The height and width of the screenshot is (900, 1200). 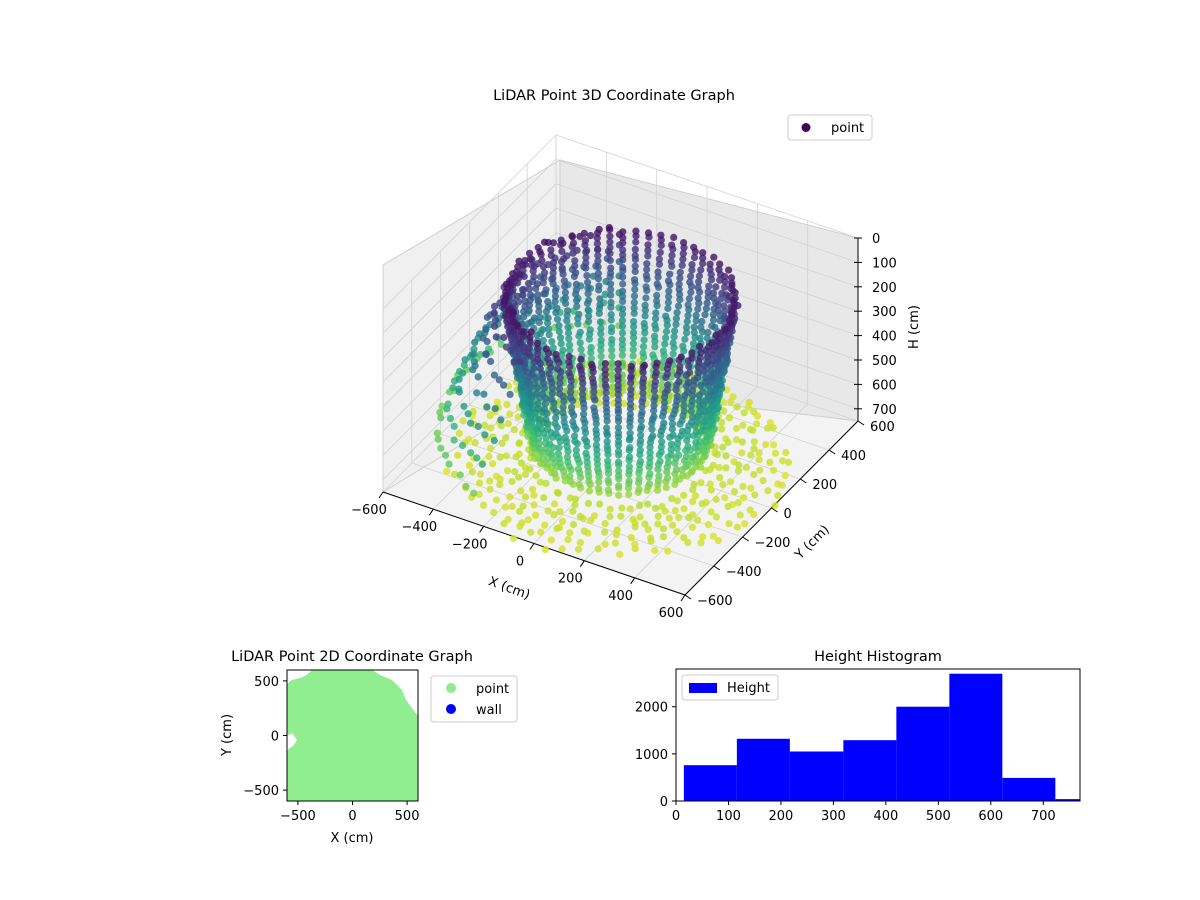 I want to click on x-tick-label-hist-3: 300, so click(x=833, y=816).